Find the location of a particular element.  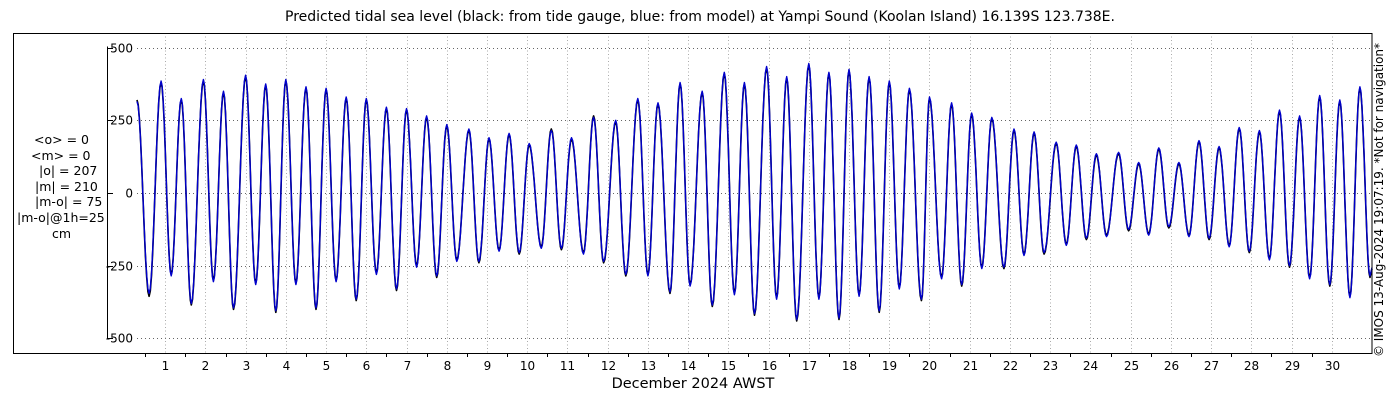

x-tick-label: 11 is located at coordinates (567, 366).